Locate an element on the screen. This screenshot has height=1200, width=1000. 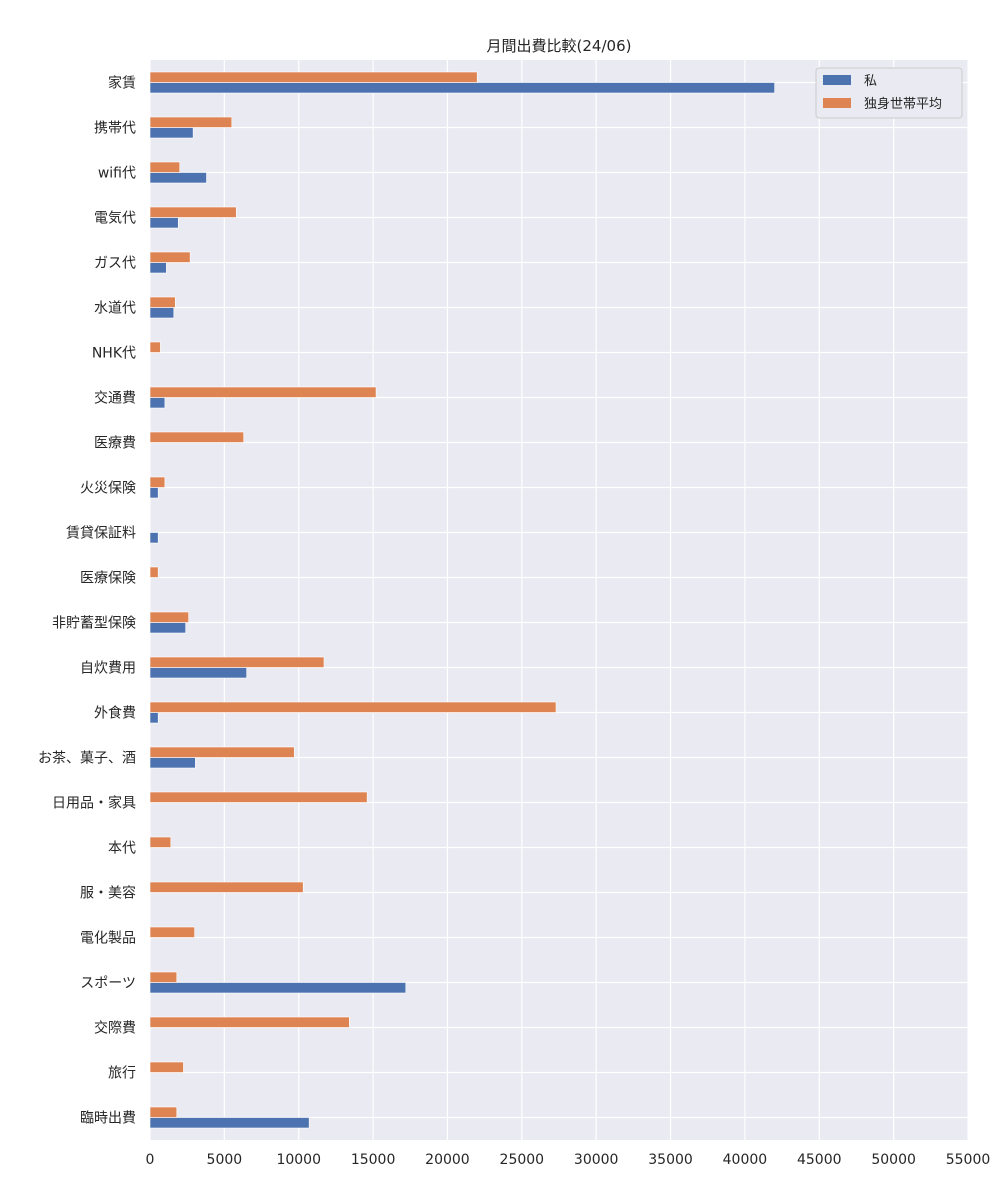
category-label: スポーツ is located at coordinates (108, 984).